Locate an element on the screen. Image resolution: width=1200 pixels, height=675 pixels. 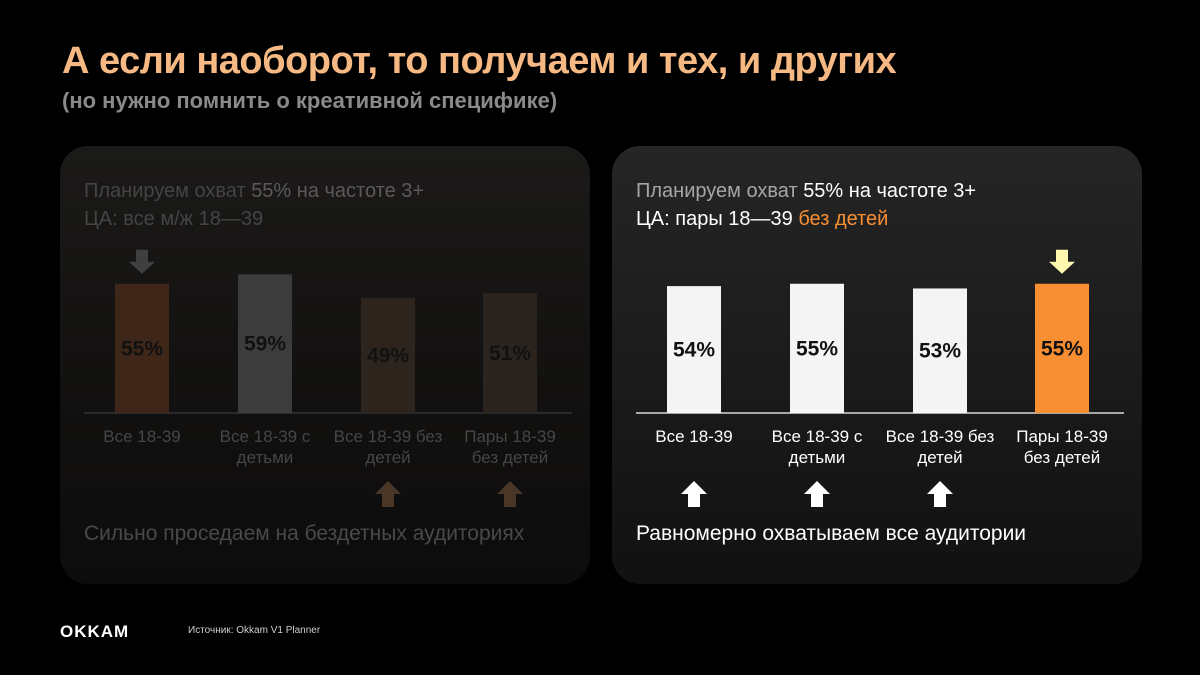
value-label: 59% is located at coordinates (265, 344).